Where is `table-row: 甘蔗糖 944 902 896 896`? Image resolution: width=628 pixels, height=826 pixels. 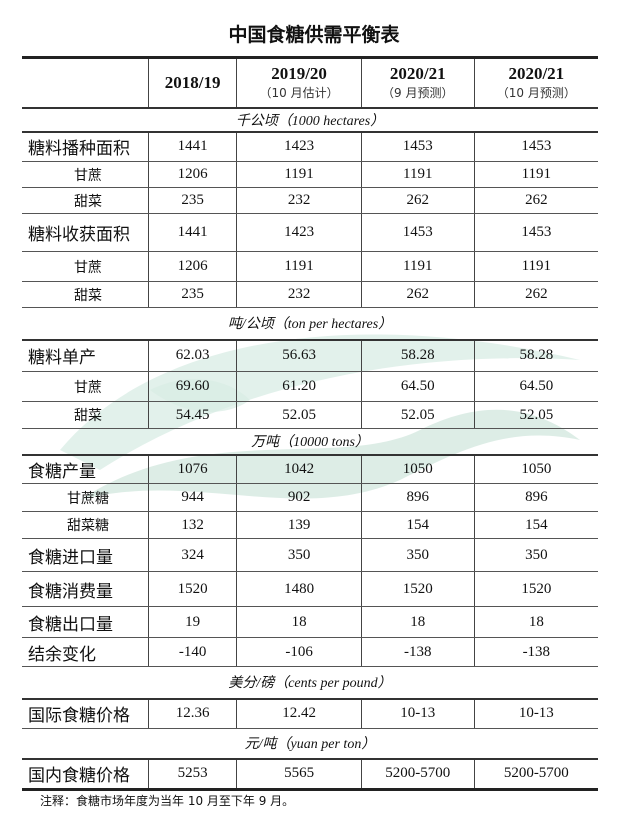
table-row: 甘蔗糖 944 902 896 896 is located at coordinates (310, 497).